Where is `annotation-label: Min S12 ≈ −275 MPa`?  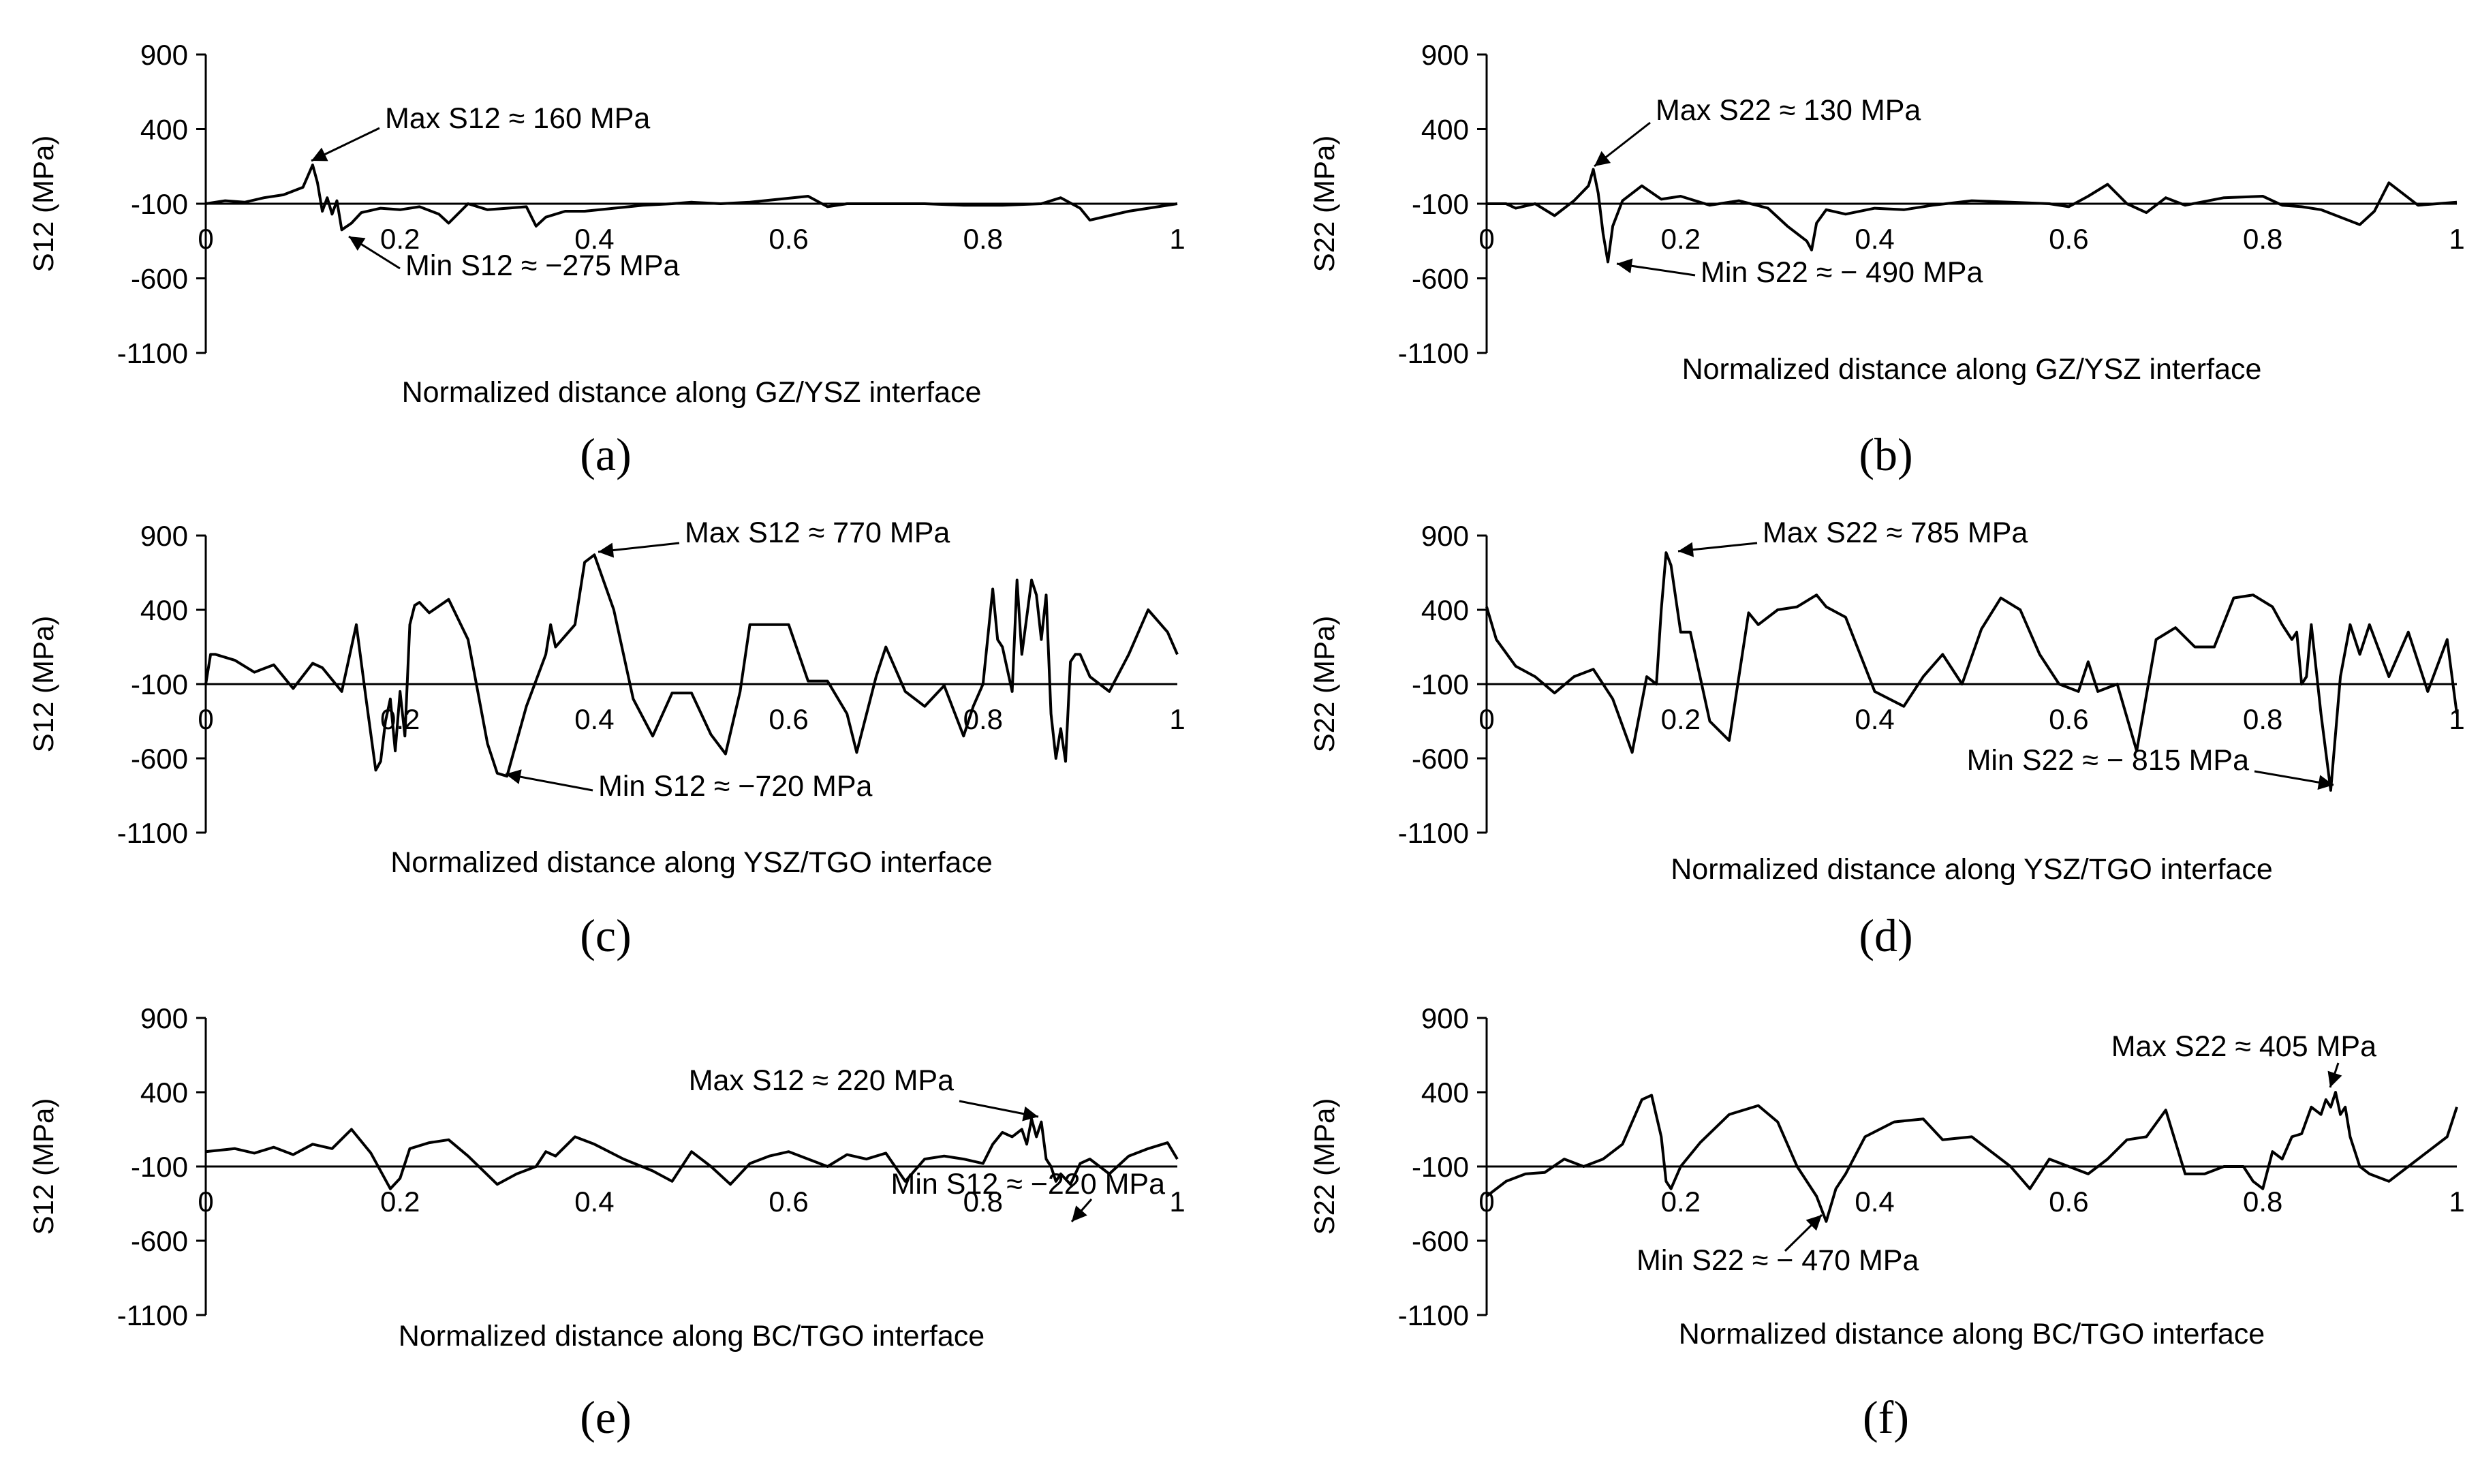
annotation-label: Min S12 ≈ −275 MPa is located at coordinates (542, 265).